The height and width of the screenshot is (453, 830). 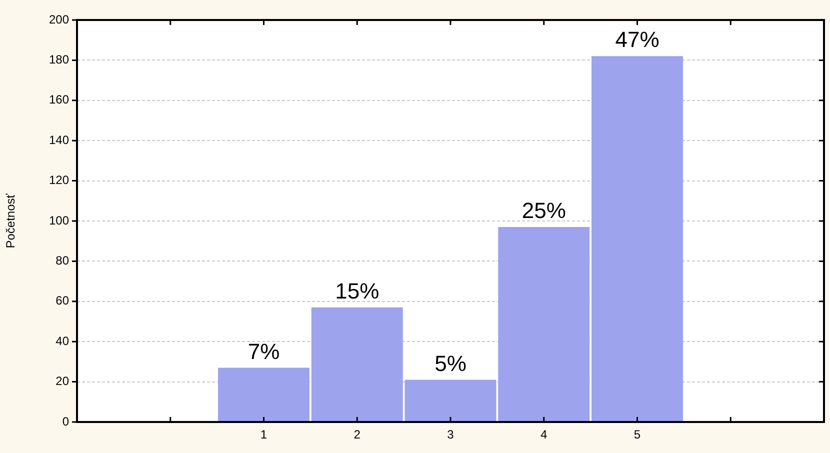 What do you see at coordinates (11, 220) in the screenshot?
I see `y-axis-title: Početnosť` at bounding box center [11, 220].